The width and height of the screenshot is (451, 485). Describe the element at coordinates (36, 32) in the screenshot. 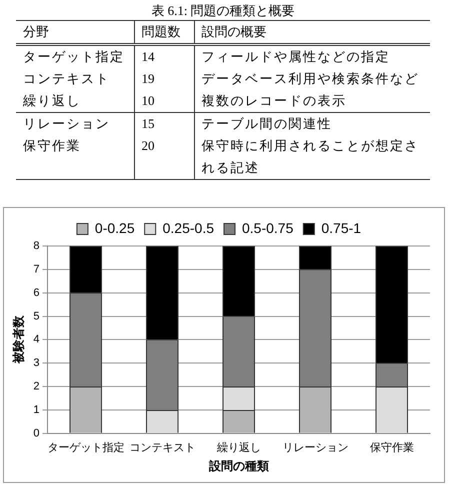

I see `text: 分野` at that location.